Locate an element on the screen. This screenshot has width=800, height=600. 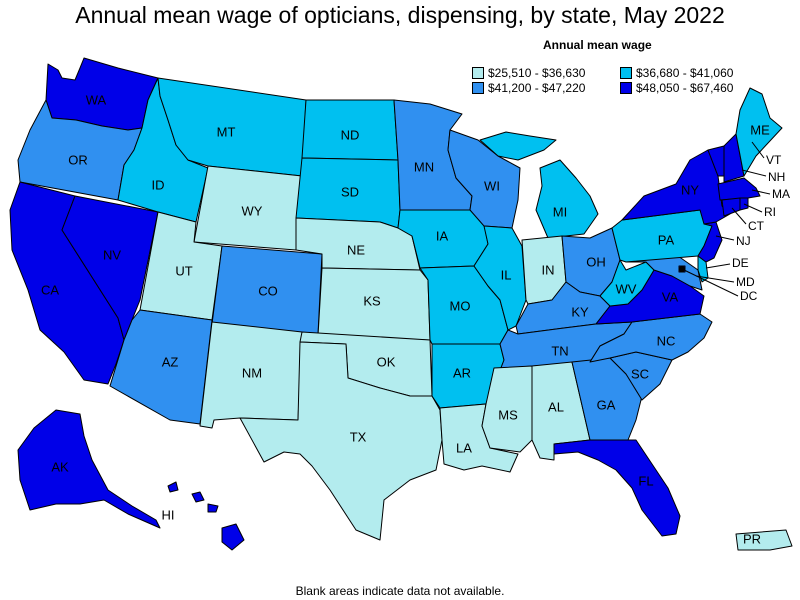
label-ma: MA is located at coordinates (781, 194).